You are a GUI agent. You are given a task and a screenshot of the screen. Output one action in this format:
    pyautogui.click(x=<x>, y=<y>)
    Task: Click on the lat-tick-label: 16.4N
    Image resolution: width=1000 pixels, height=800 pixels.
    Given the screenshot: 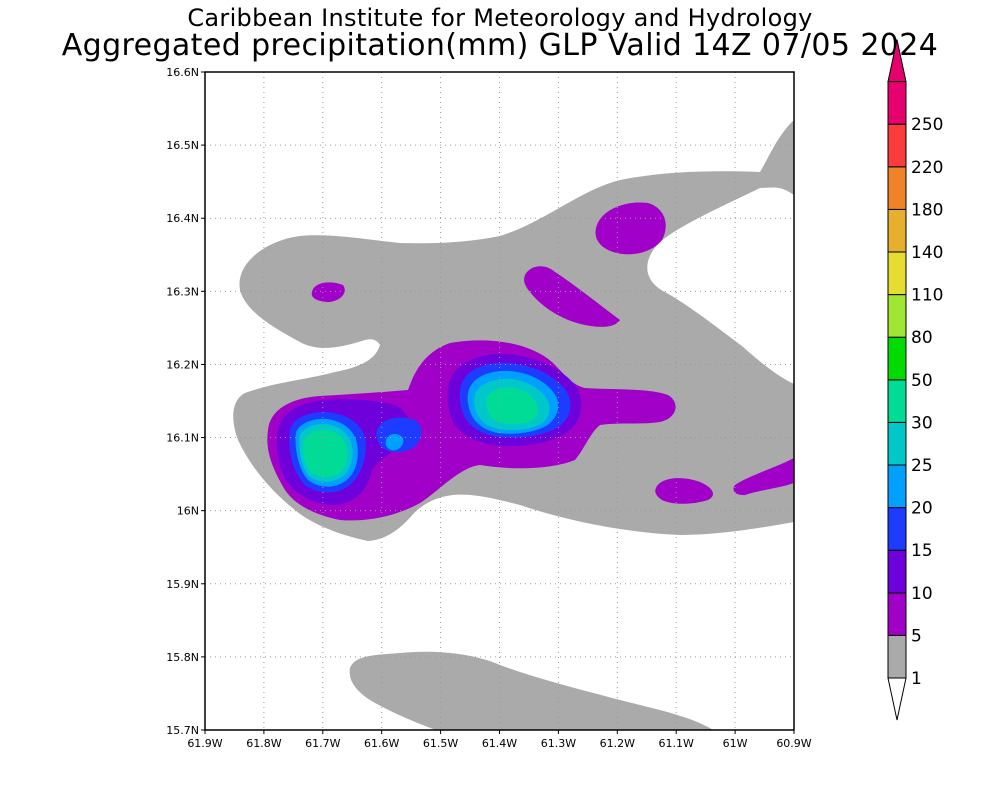 What is the action you would take?
    pyautogui.click(x=182, y=218)
    